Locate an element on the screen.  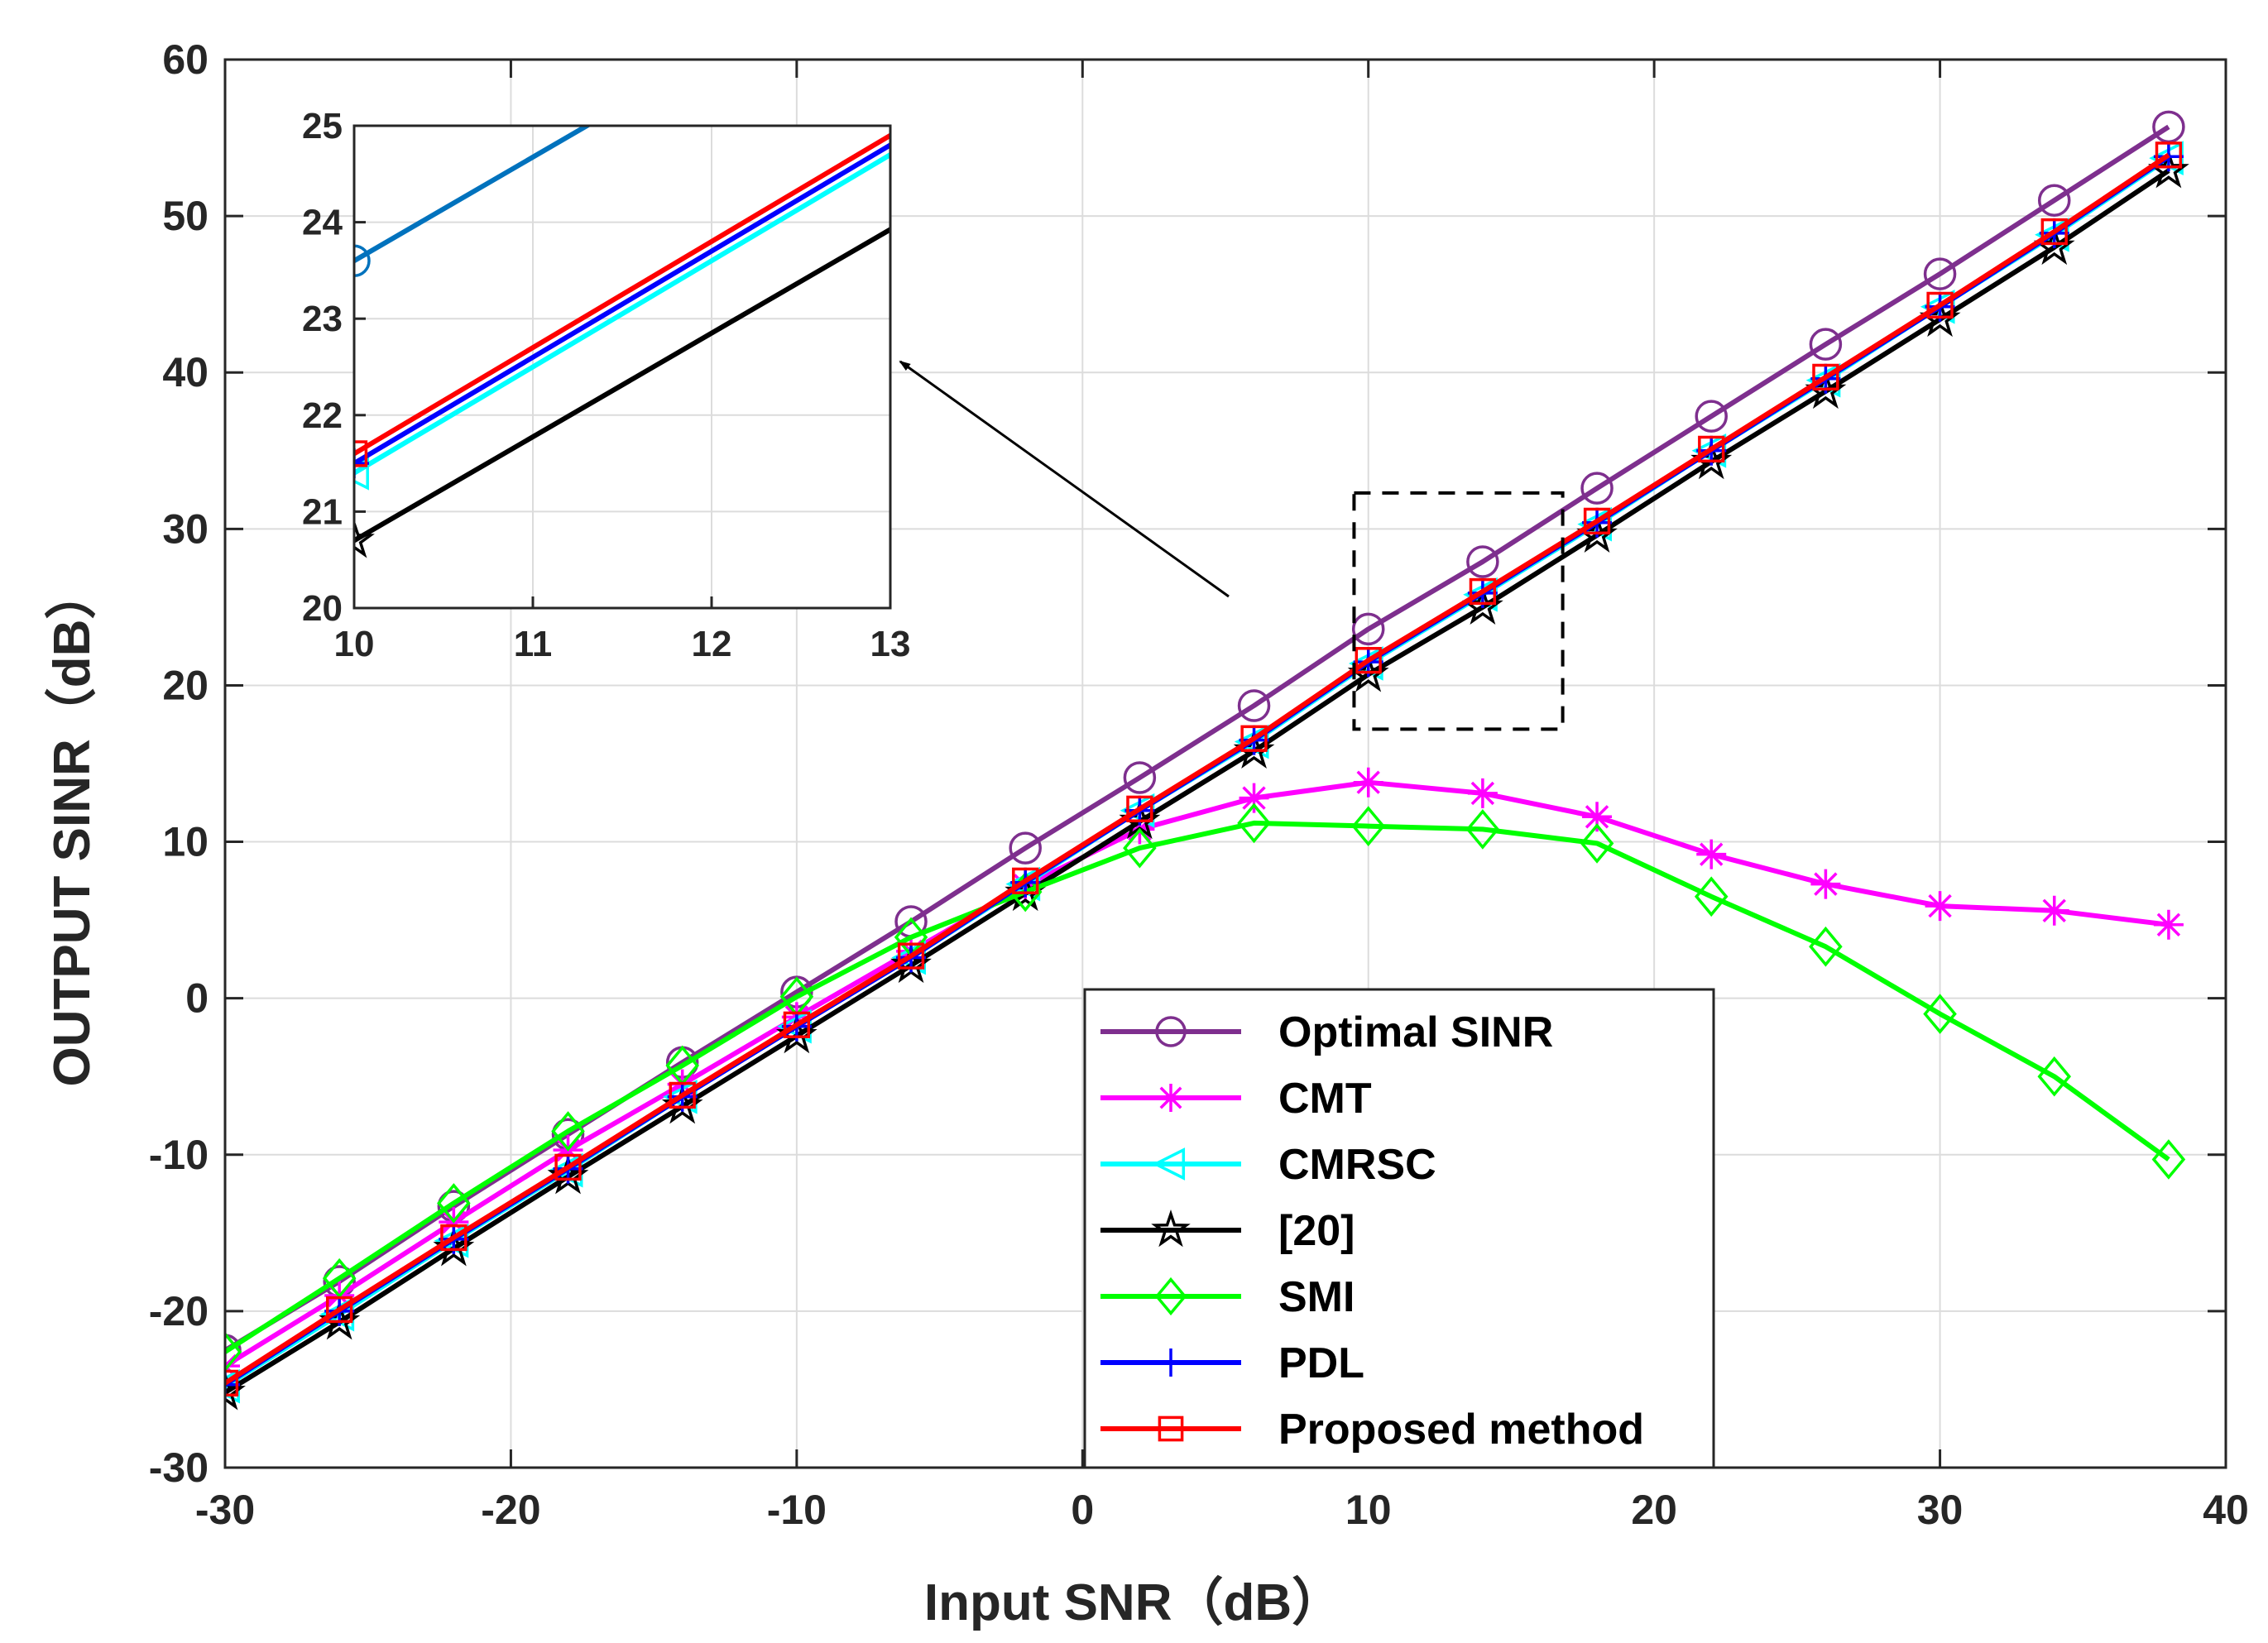
y-tick-label: 10 is located at coordinates (185, 842).